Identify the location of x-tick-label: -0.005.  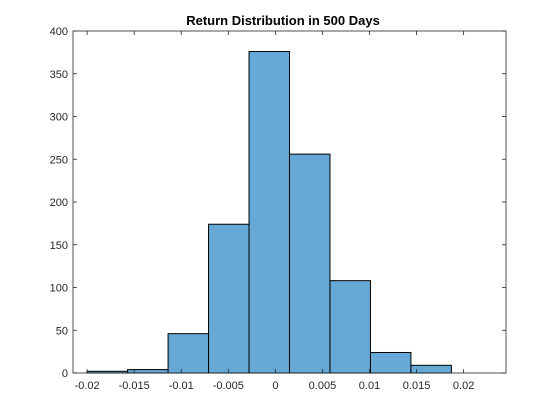
(228, 386).